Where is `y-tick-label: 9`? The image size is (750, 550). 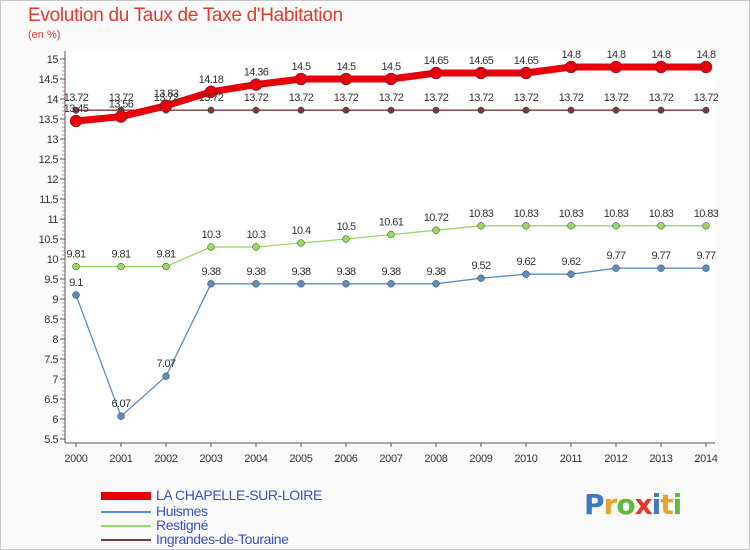 y-tick-label: 9 is located at coordinates (55, 300).